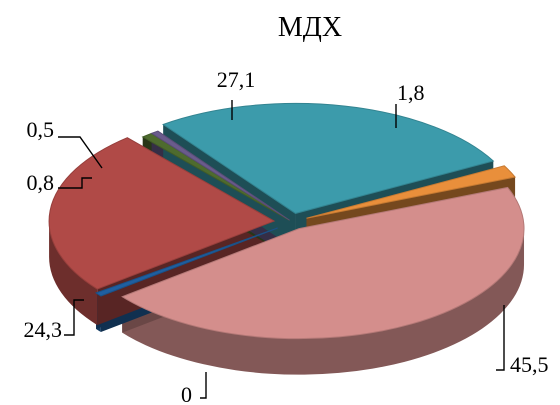 The height and width of the screenshot is (405, 560). What do you see at coordinates (73, 273) in the screenshot?
I see `pie-slice-side` at bounding box center [73, 273].